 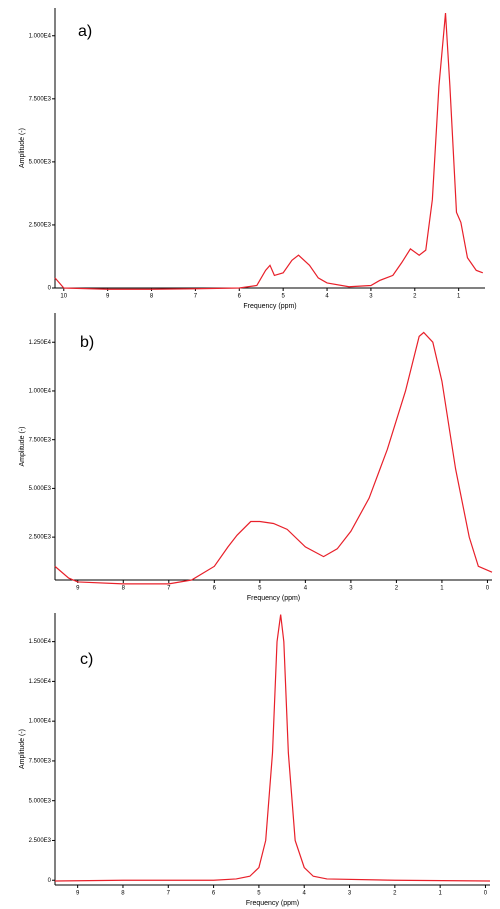 I want to click on panel-label: a), so click(x=85, y=31).